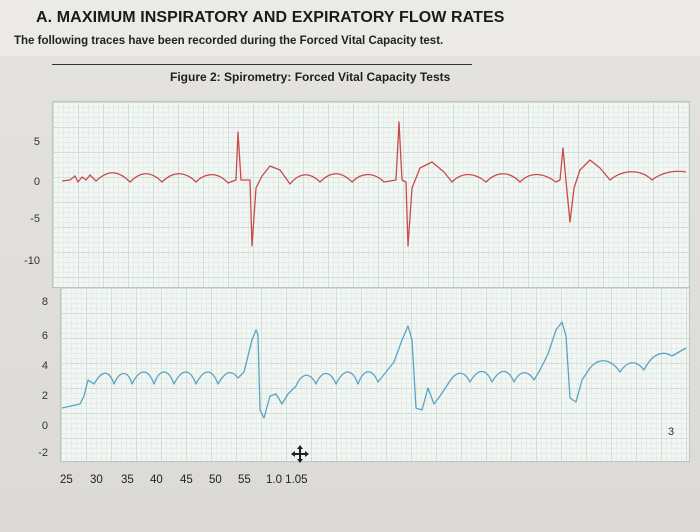  Describe the element at coordinates (156, 480) in the screenshot. I see `x-tick: 40` at that location.